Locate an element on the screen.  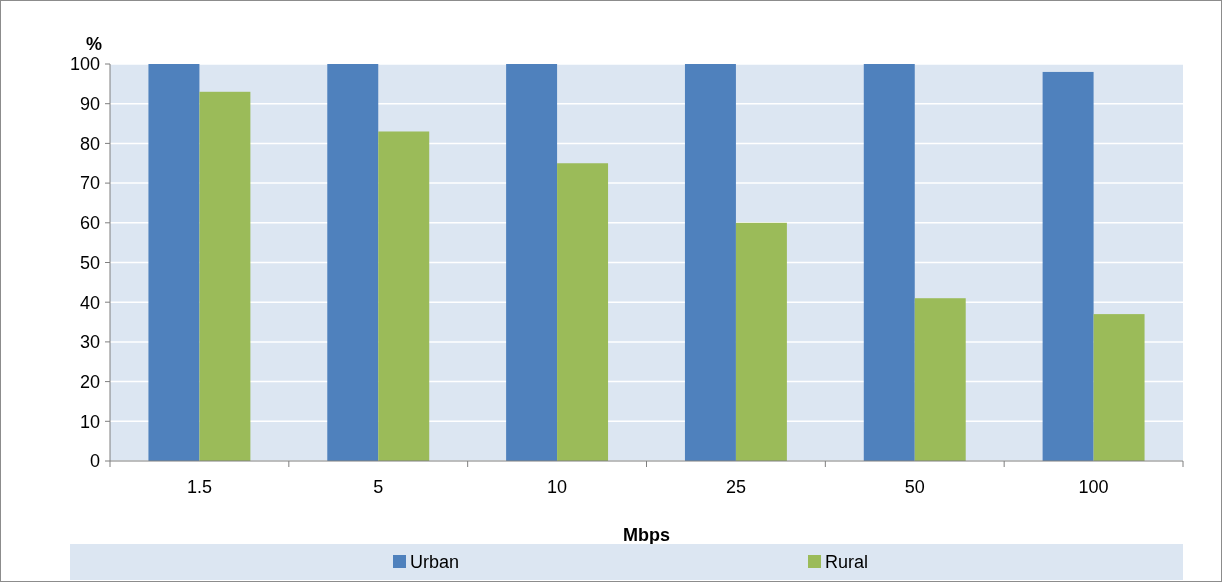
y-tick-label: 80 is located at coordinates (89, 143).